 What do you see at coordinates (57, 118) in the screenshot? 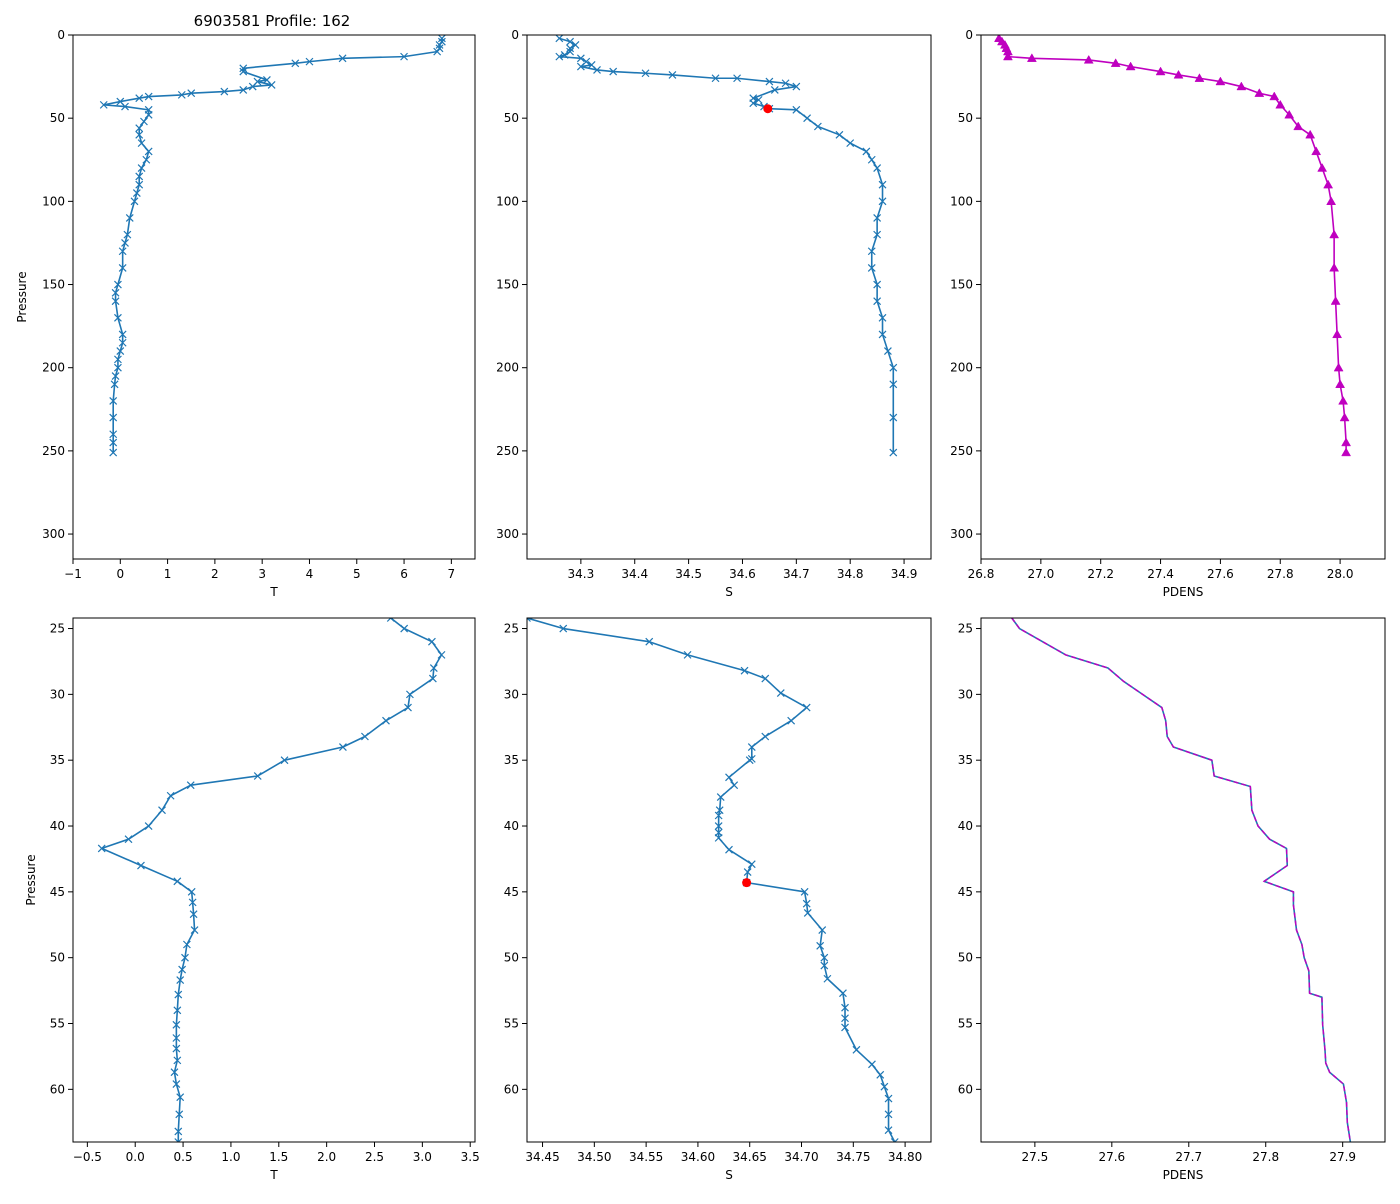
I see `y-tick-label-p1-1: 50` at bounding box center [57, 118].